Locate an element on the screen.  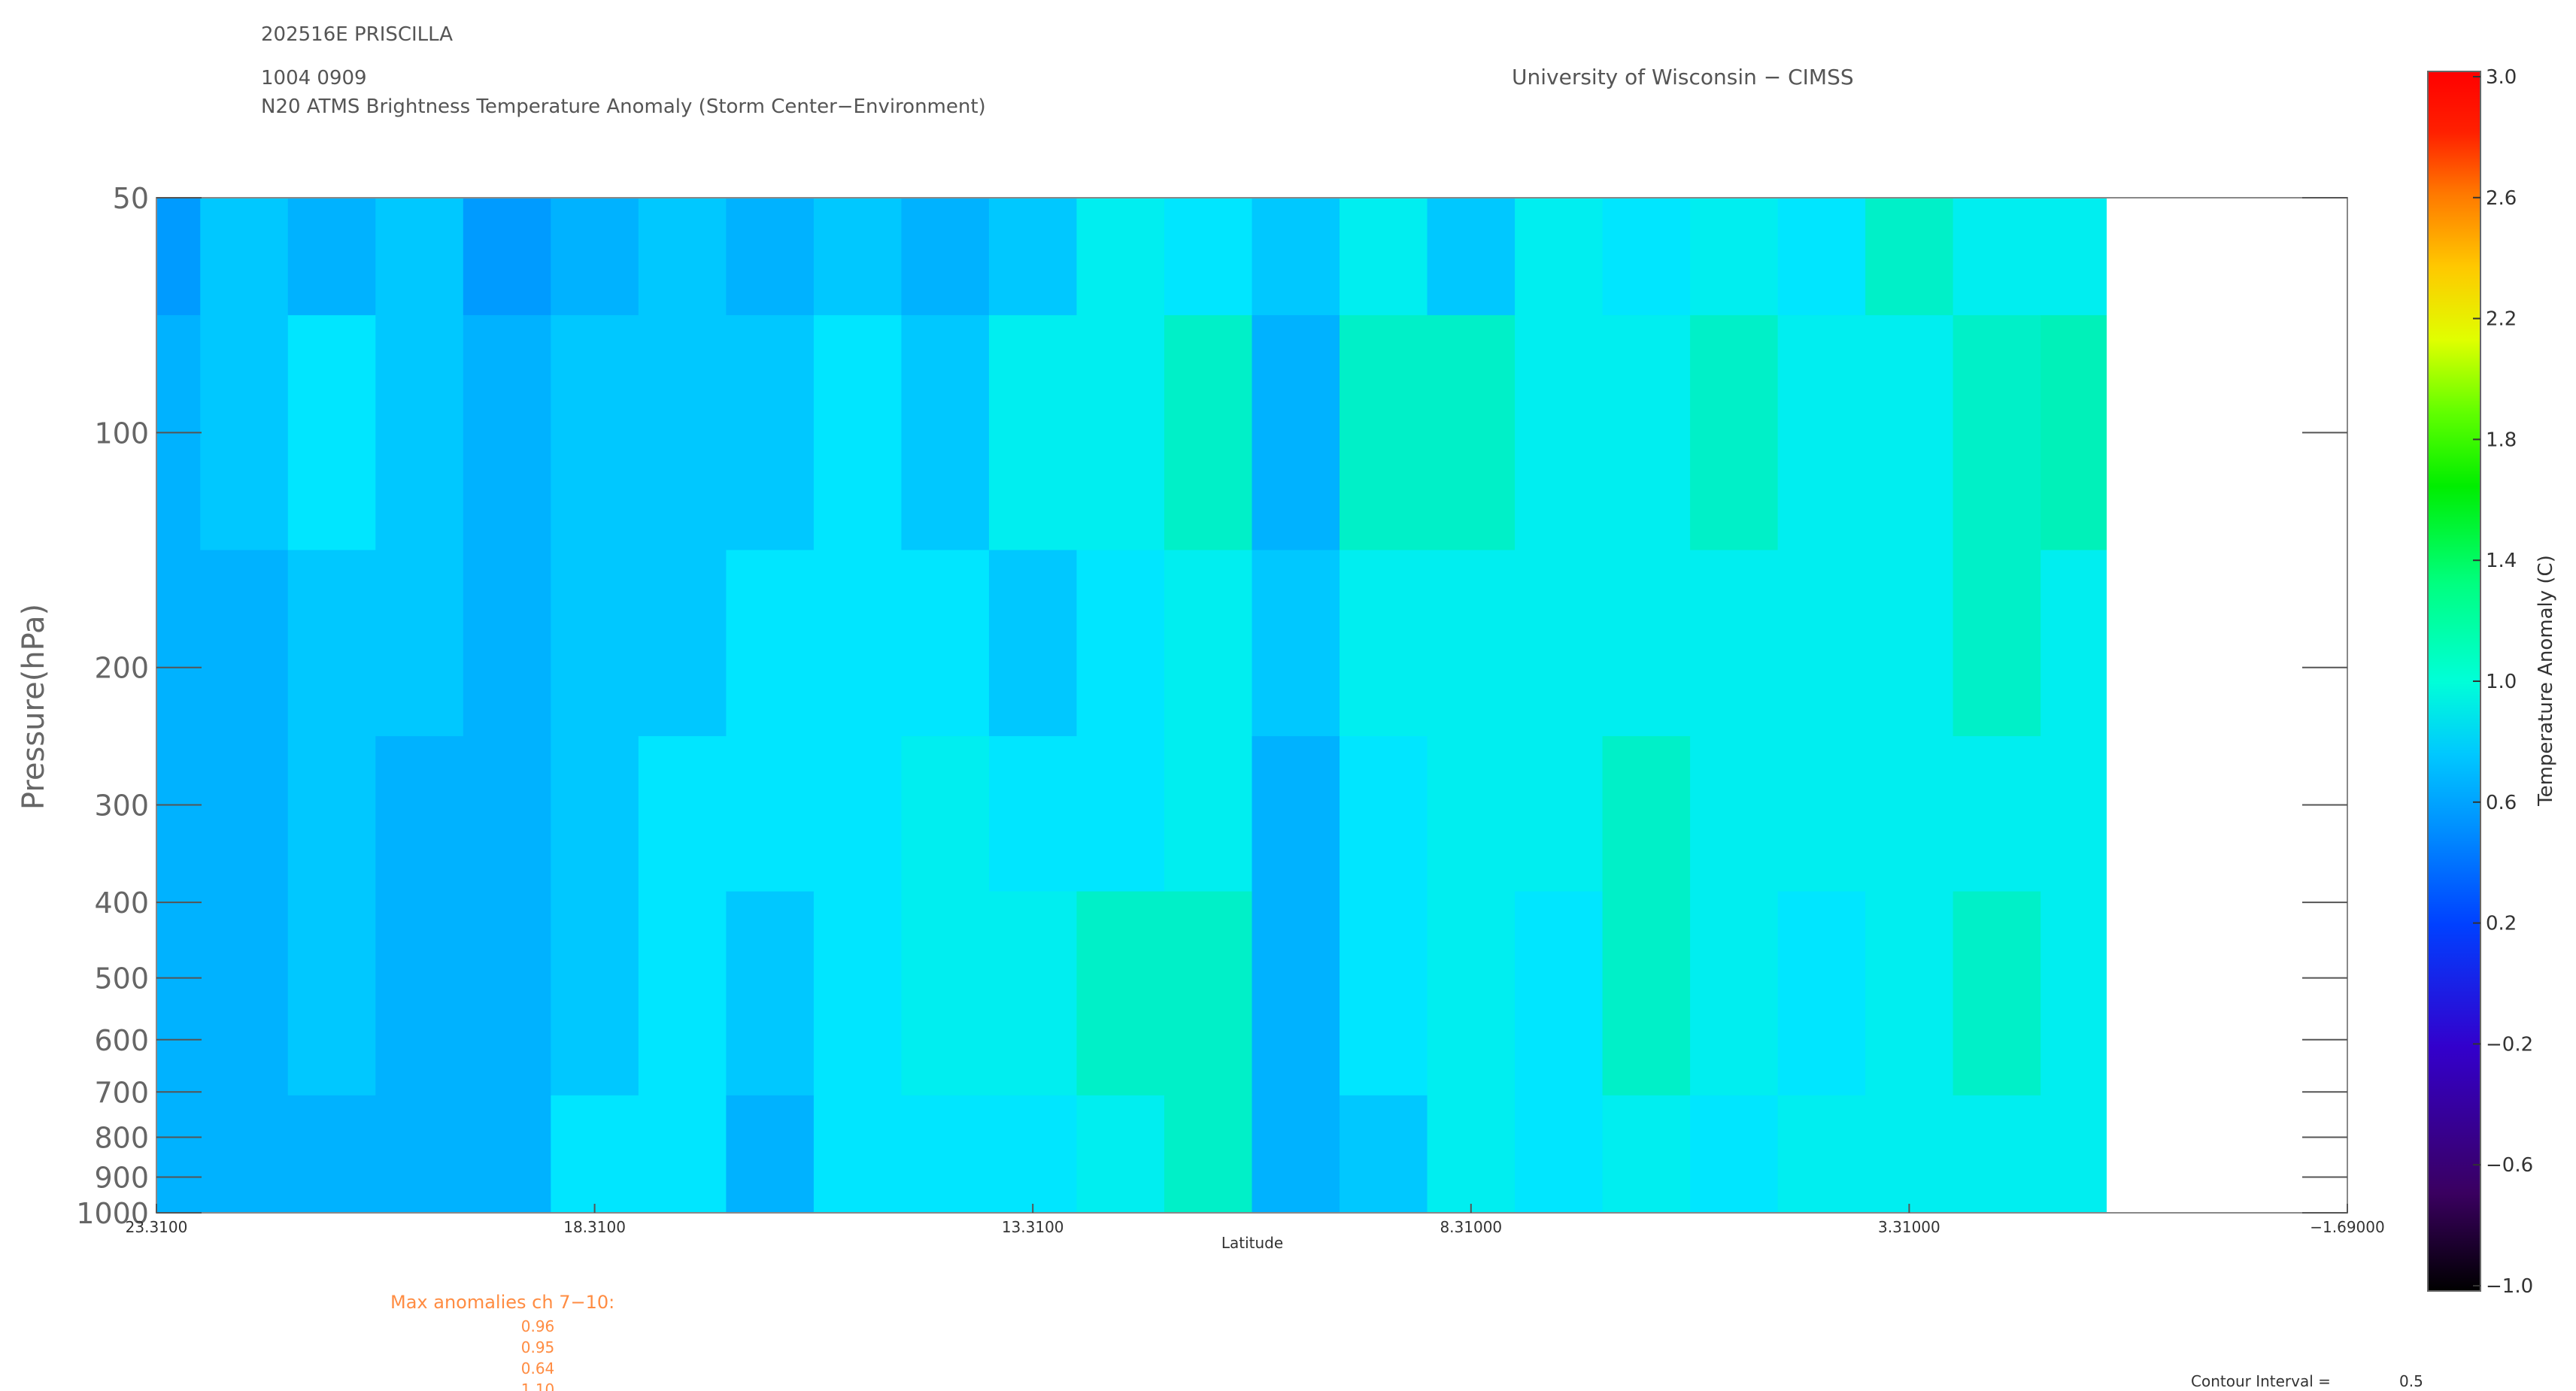
colorbar-tick-label: 1.4 is located at coordinates (2501, 561).